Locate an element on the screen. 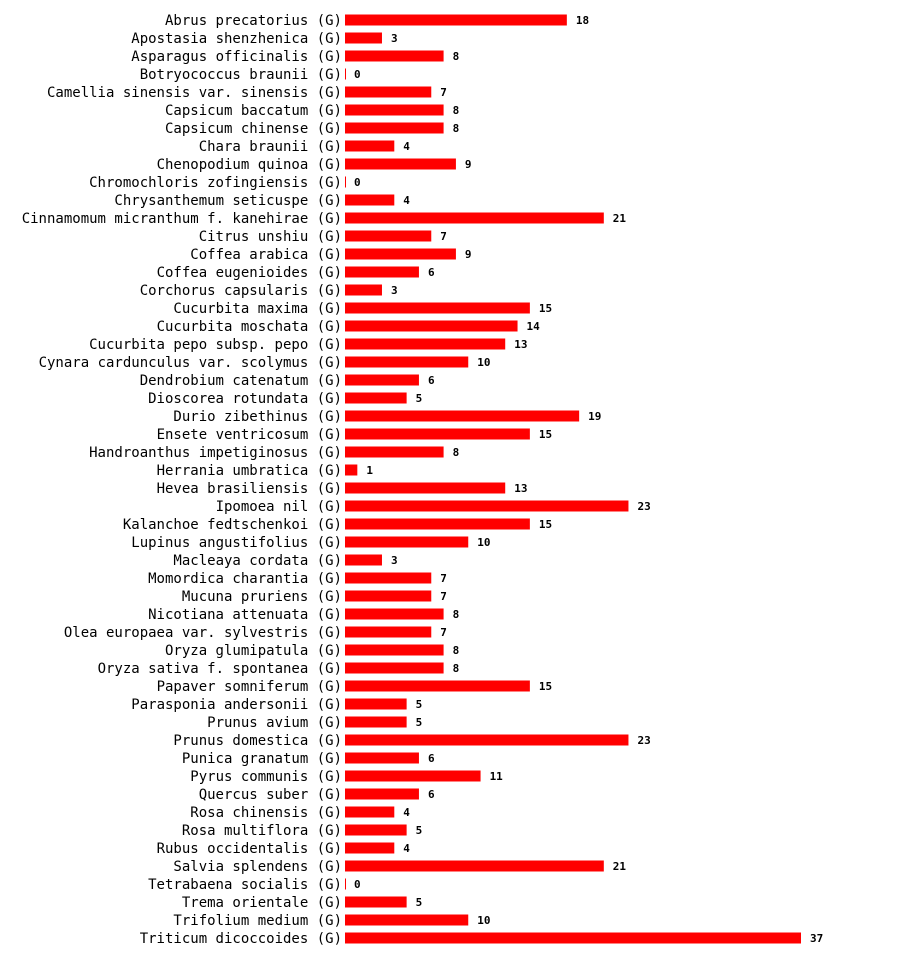 This screenshot has width=900, height=956. category-label: Coffea arabica (G) is located at coordinates (266, 255).